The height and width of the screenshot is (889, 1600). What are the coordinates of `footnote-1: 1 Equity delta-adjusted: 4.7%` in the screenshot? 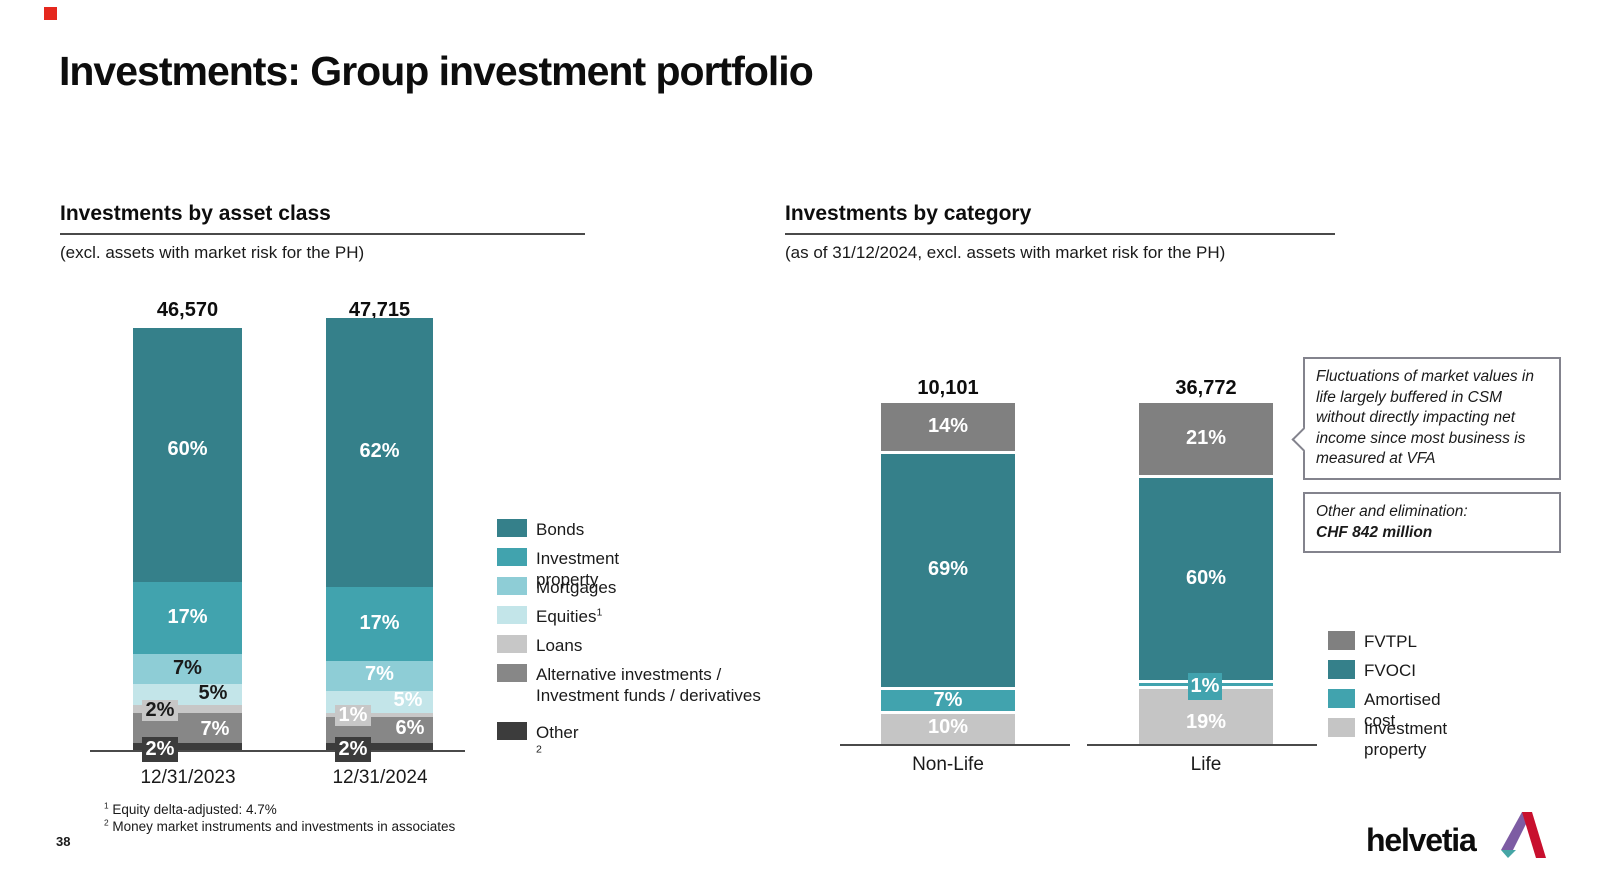 It's located at (190, 808).